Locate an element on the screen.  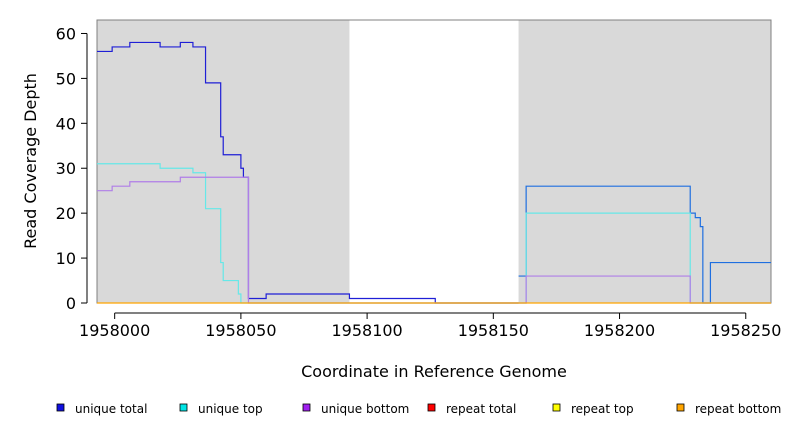
y-tick-label: 10 is located at coordinates (66, 258).